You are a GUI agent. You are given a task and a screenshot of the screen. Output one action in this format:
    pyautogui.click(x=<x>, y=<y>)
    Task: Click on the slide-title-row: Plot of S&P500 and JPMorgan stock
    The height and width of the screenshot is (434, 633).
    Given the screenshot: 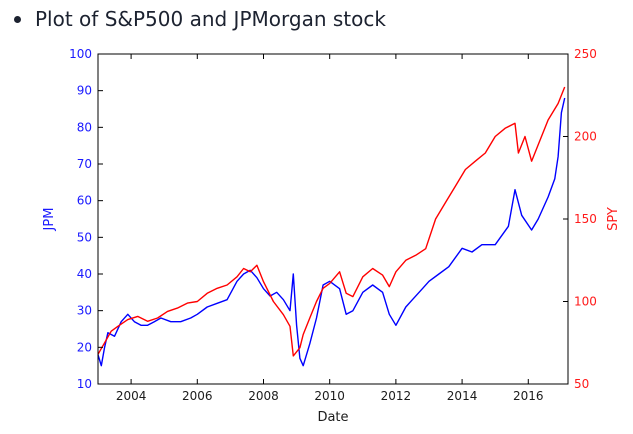 What is the action you would take?
    pyautogui.click(x=197, y=19)
    